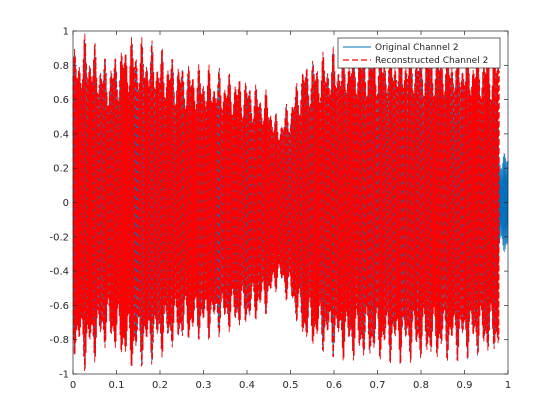 The image size is (560, 420). Describe the element at coordinates (431, 61) in the screenshot. I see `legend-label-reconstructed: Reconstructed Channel 2` at that location.